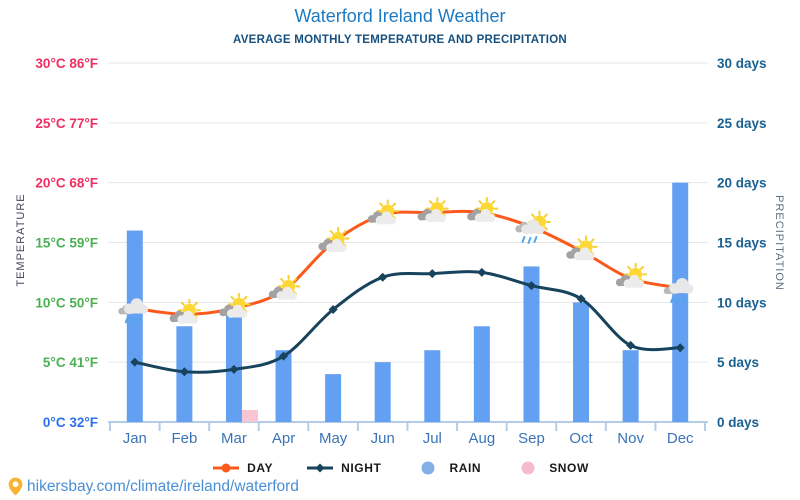 This screenshot has height=500, width=800. I want to click on month-label-apr: Apr, so click(283, 438).